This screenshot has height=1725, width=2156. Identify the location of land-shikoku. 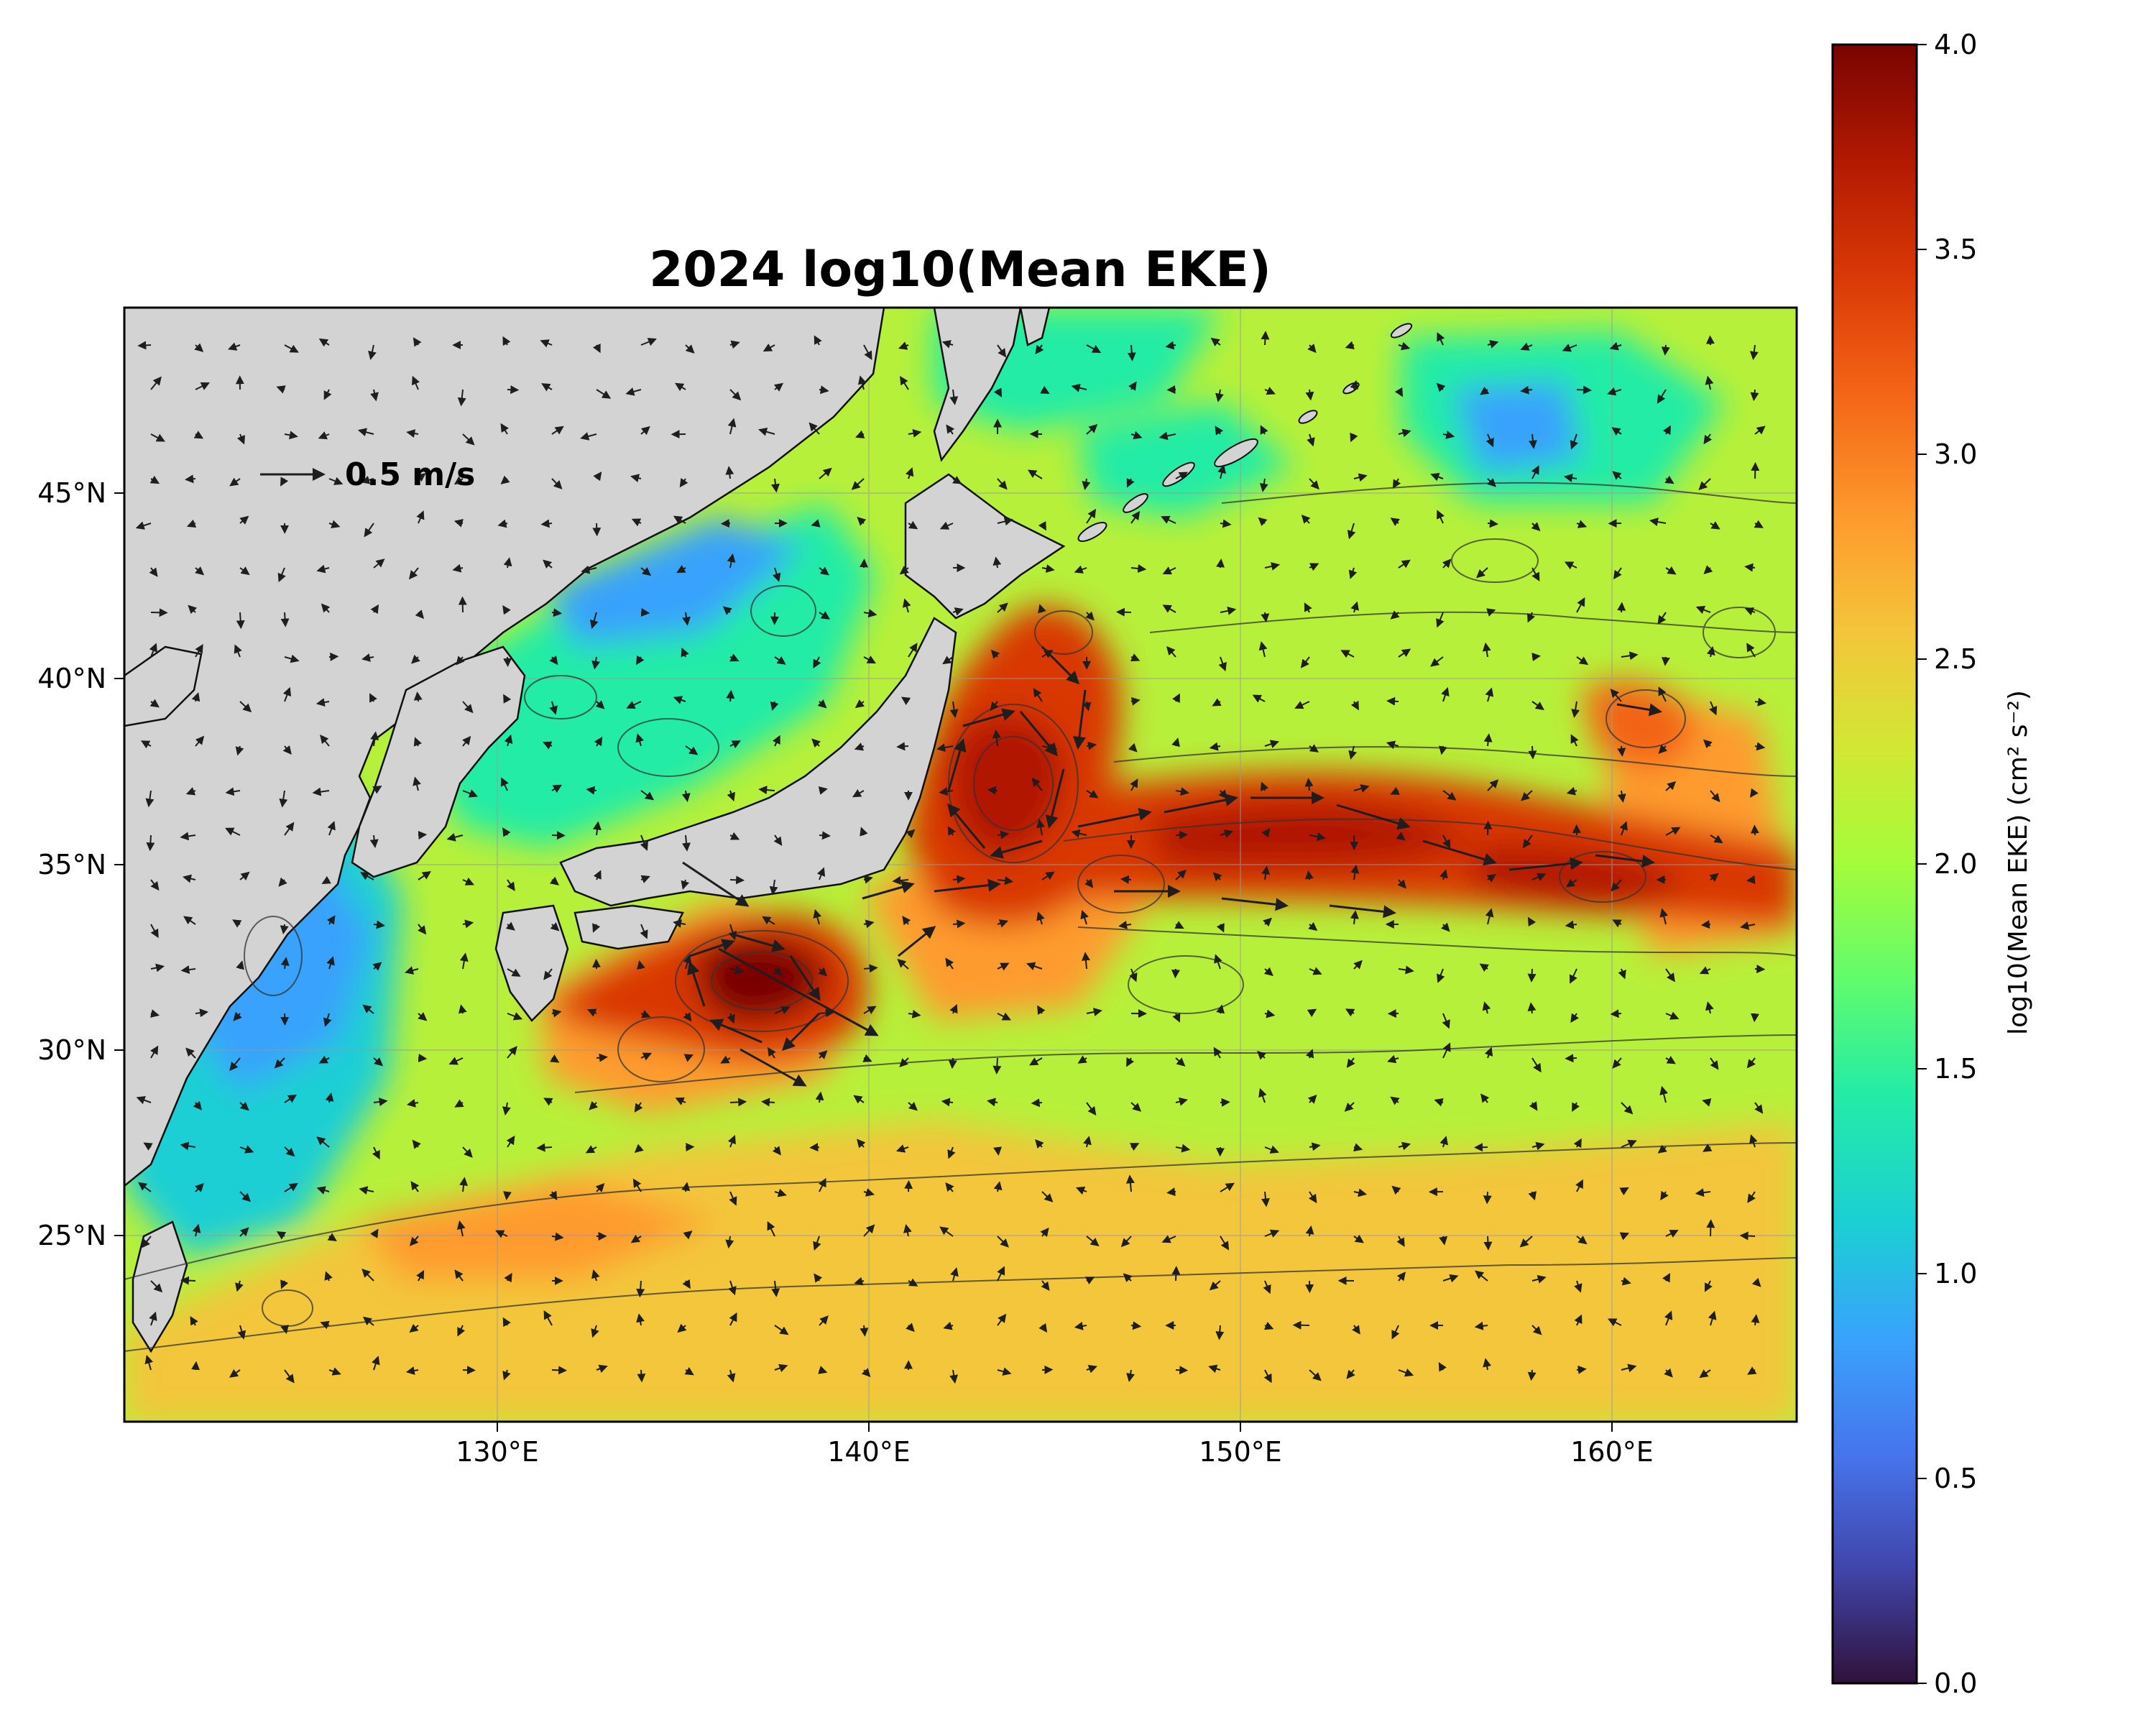
(628, 927).